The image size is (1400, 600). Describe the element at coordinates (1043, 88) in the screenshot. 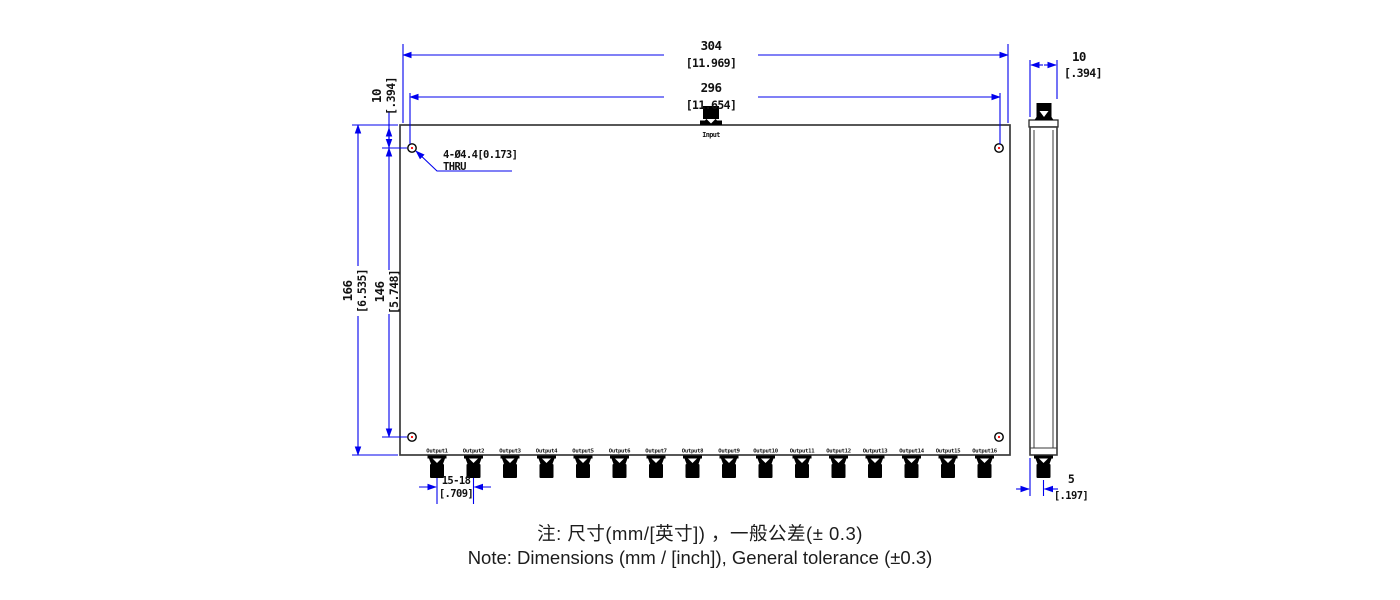

I see `dim-side-width` at that location.